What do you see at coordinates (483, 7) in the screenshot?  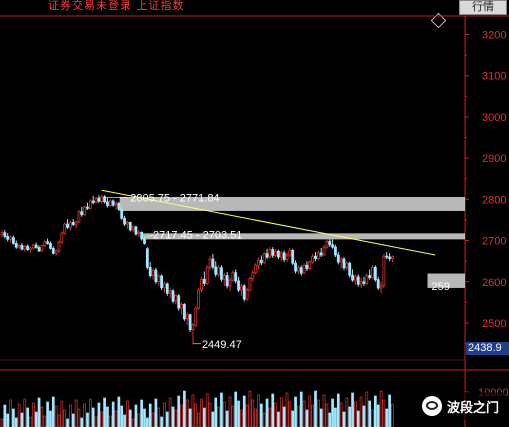 I see `quote-button: 行情` at bounding box center [483, 7].